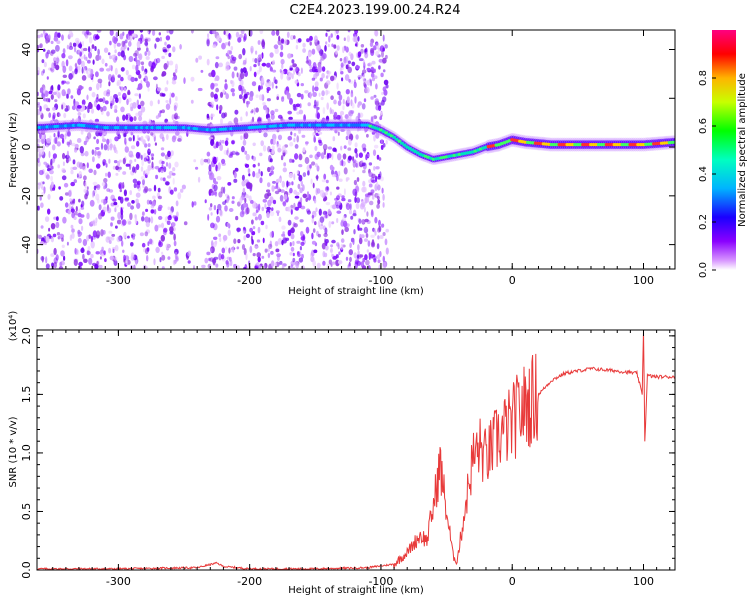 The height and width of the screenshot is (600, 750). What do you see at coordinates (703, 126) in the screenshot?
I see `colorbar-tick-label: 0.6` at bounding box center [703, 126].